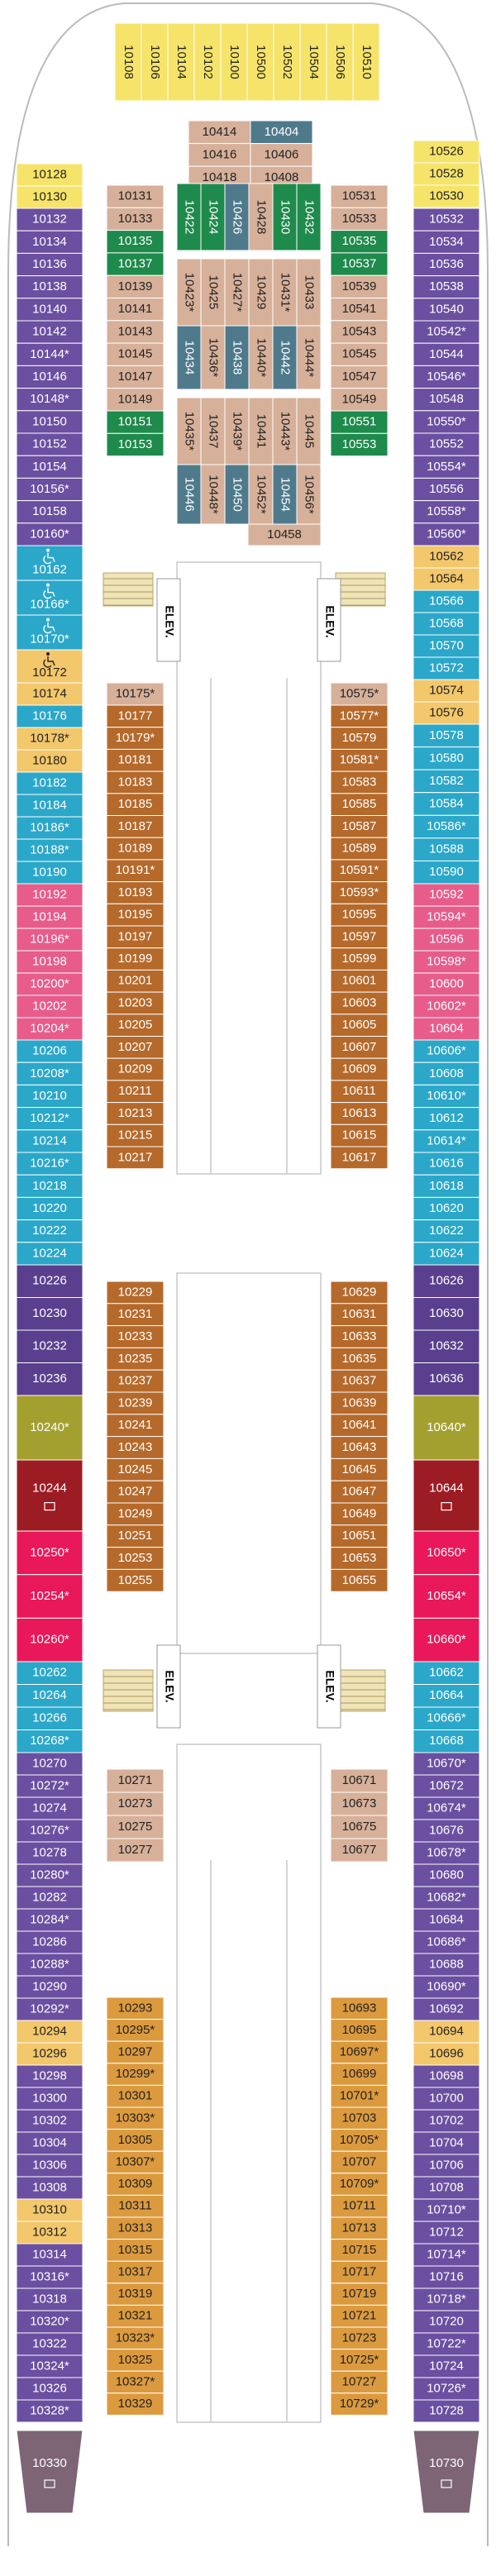 The image size is (496, 2576). I want to click on cabin-number: 10208*, so click(49, 1073).